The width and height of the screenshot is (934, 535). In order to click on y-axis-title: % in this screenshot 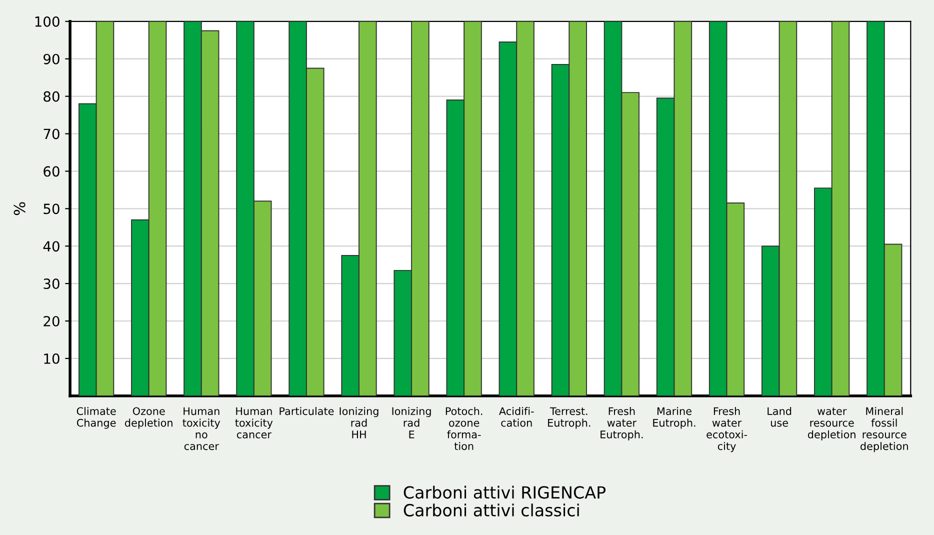, I will do `click(20, 209)`.